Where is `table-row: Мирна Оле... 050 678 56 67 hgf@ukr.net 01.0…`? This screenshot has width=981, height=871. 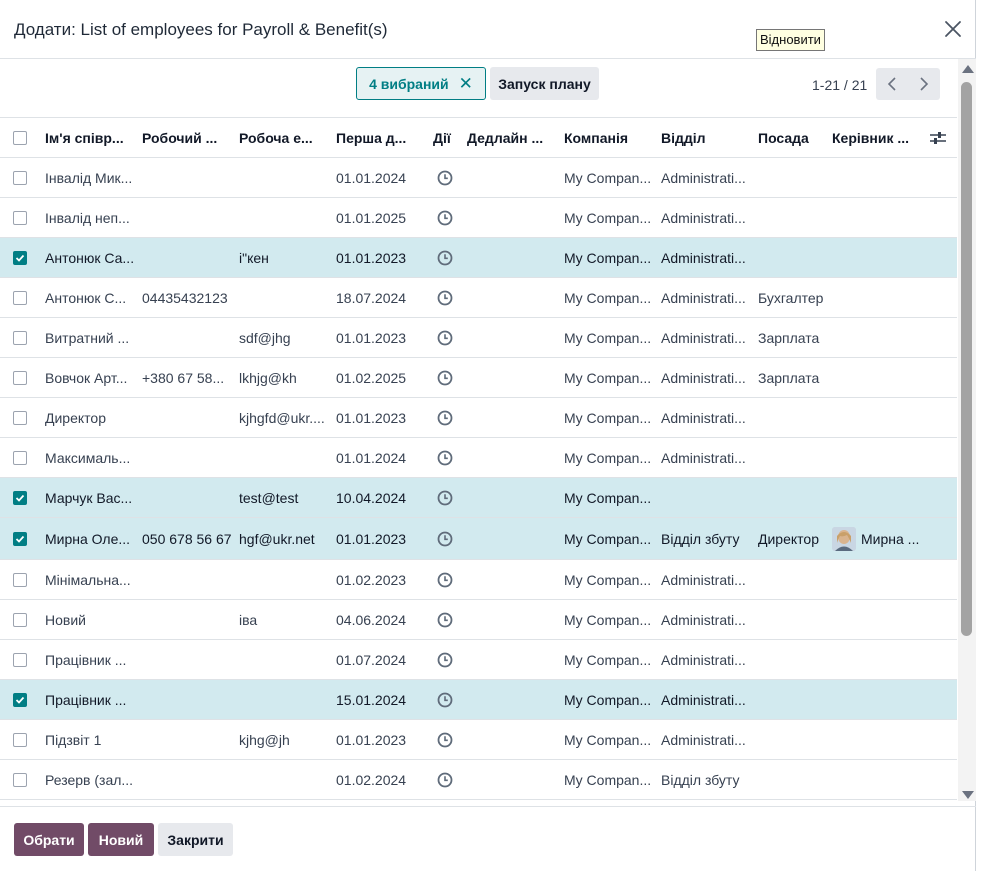
table-row: Мирна Оле... 050 678 56 67 hgf@ukr.net 01.0… is located at coordinates (478, 539).